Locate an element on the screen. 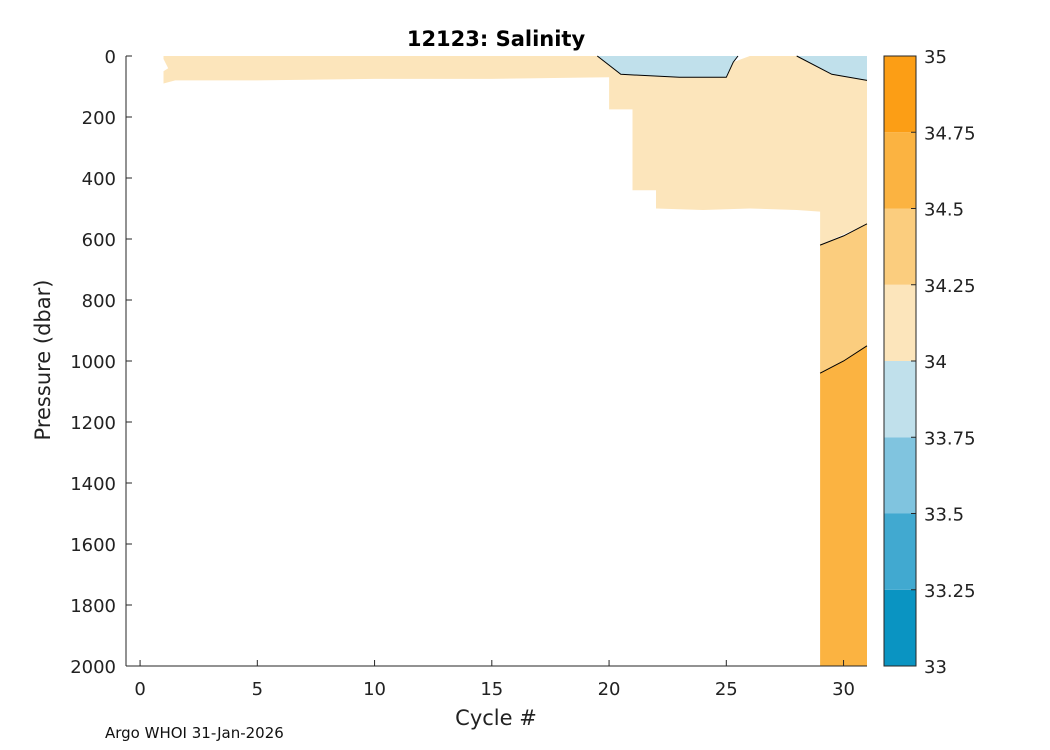  x-axis-label: Cycle # is located at coordinates (496, 718).